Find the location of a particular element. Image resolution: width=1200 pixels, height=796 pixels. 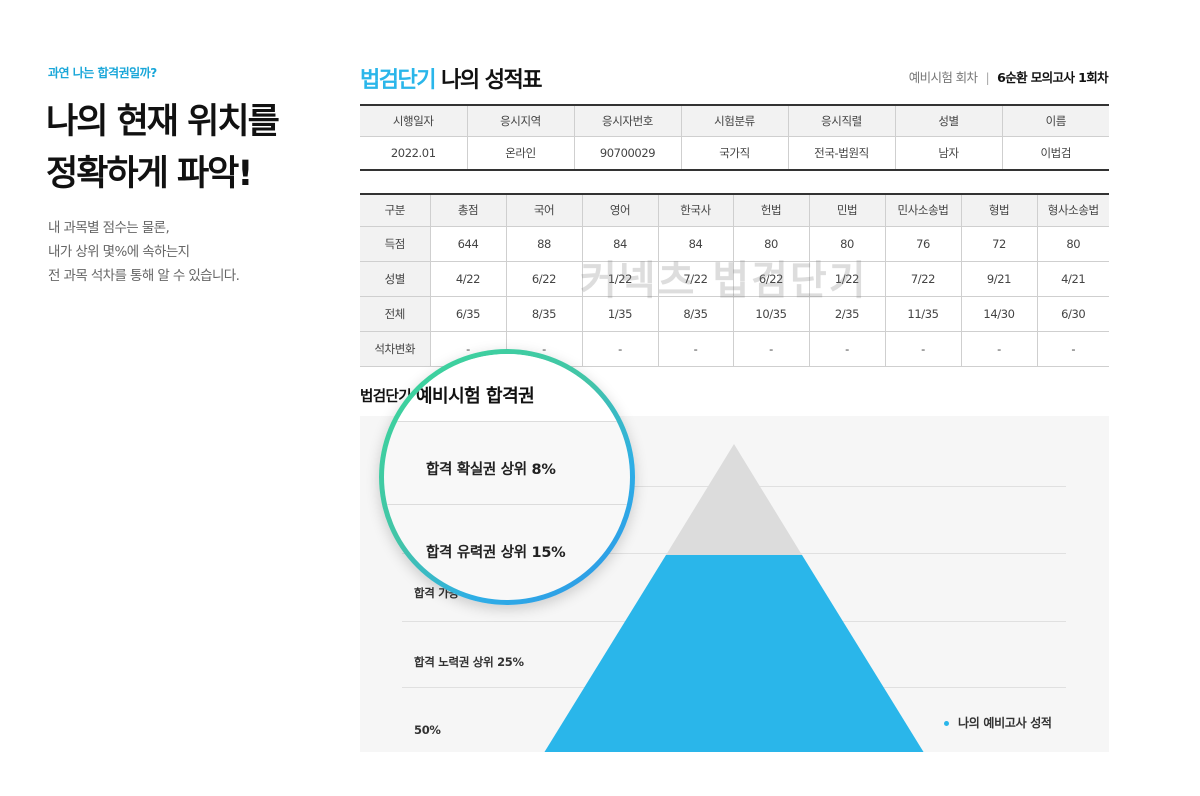

info-header-track: 응시직렬 is located at coordinates (841, 120).